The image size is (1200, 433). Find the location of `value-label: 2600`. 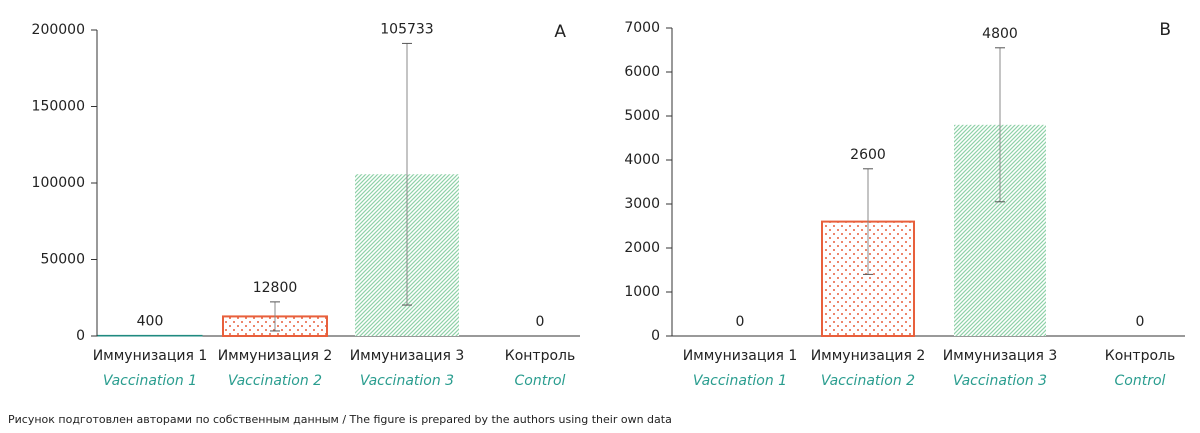

value-label: 2600 is located at coordinates (868, 155).